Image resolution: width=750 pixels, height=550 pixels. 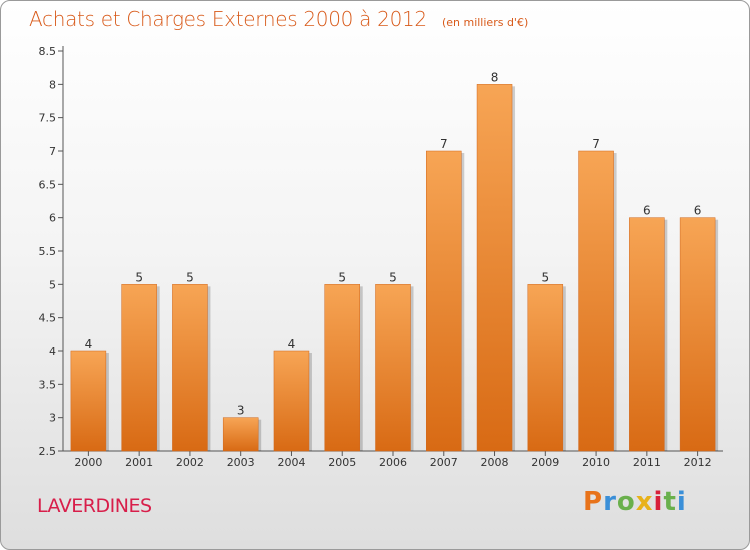 What do you see at coordinates (670, 502) in the screenshot?
I see `logo-letter: t` at bounding box center [670, 502].